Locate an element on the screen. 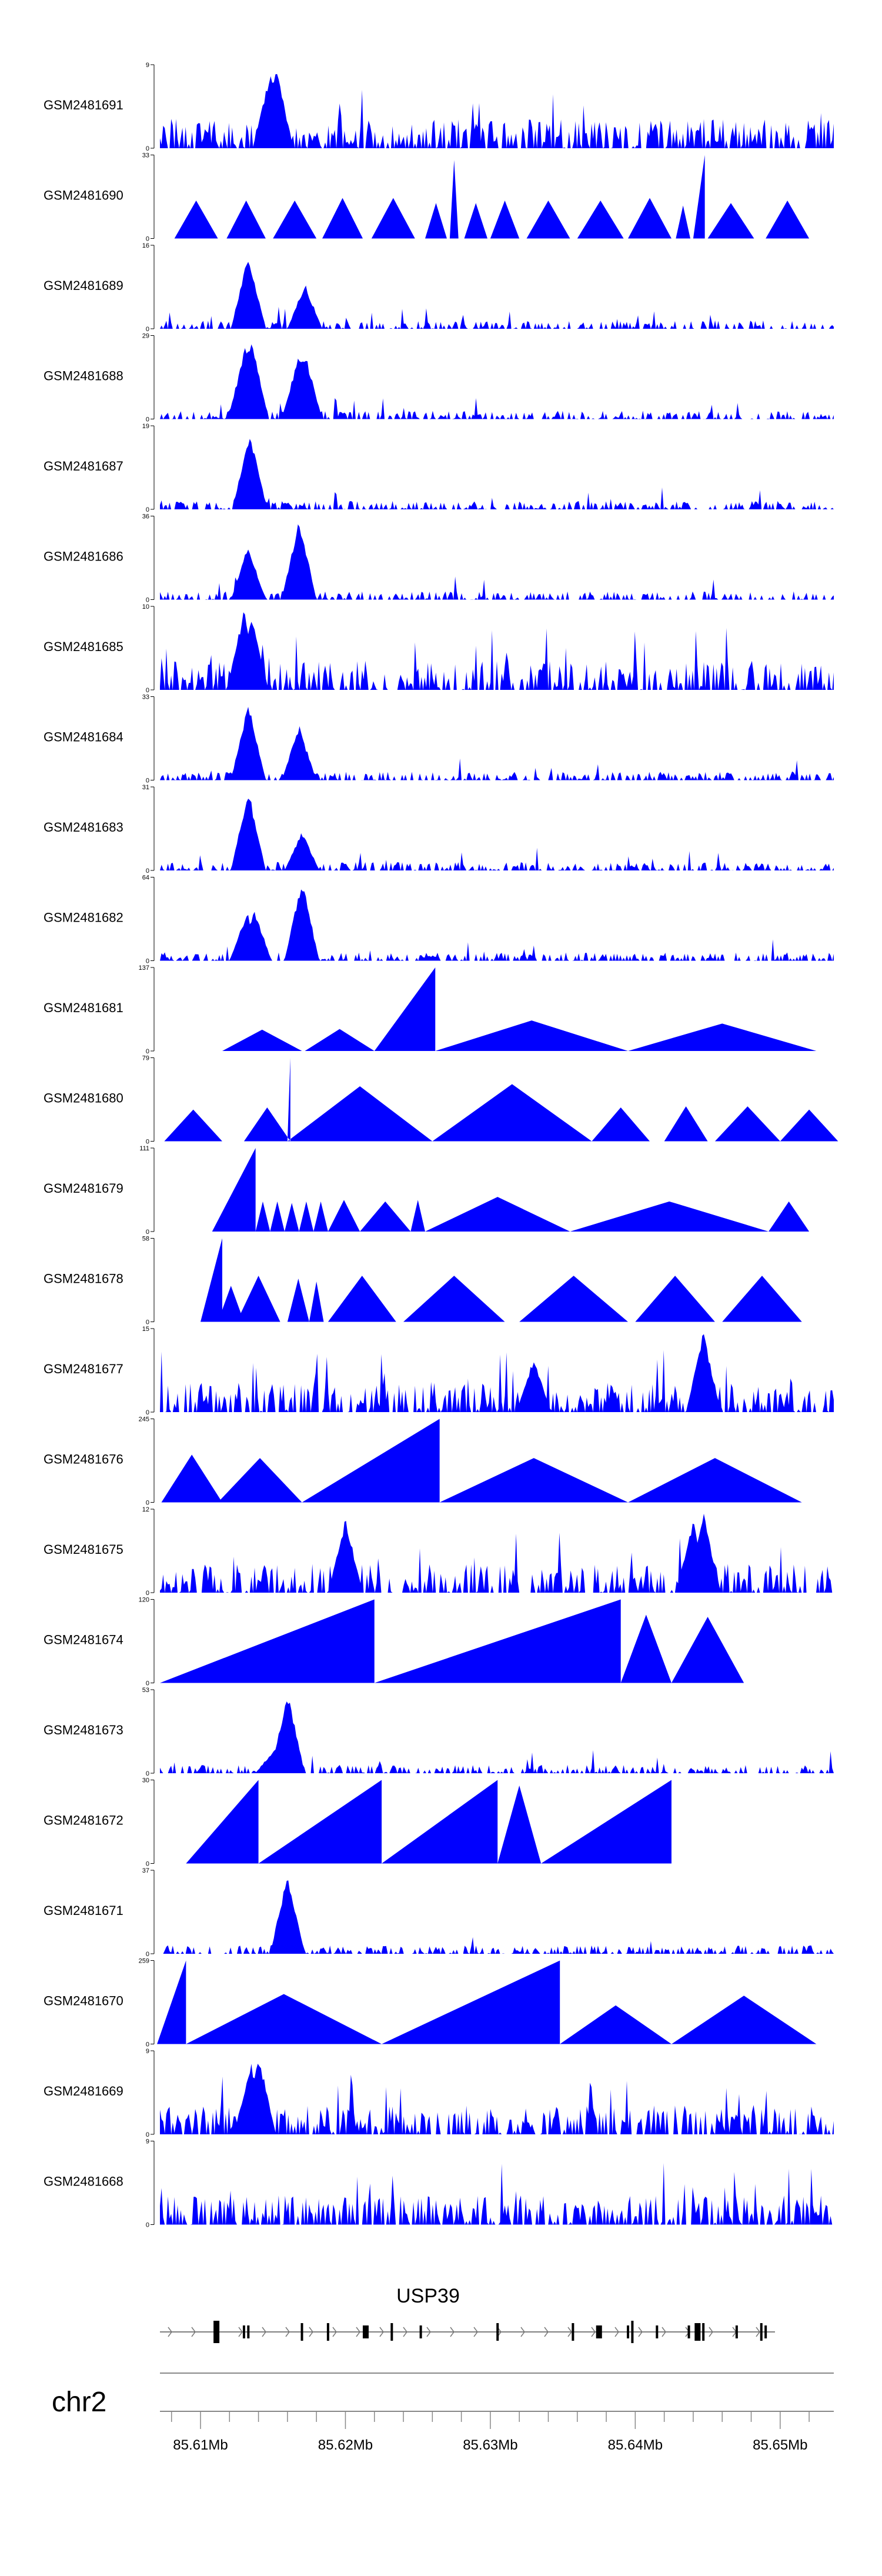 The height and width of the screenshot is (2576, 882). track-GSM2481686: GSM2481686 36 0 is located at coordinates (439, 558).